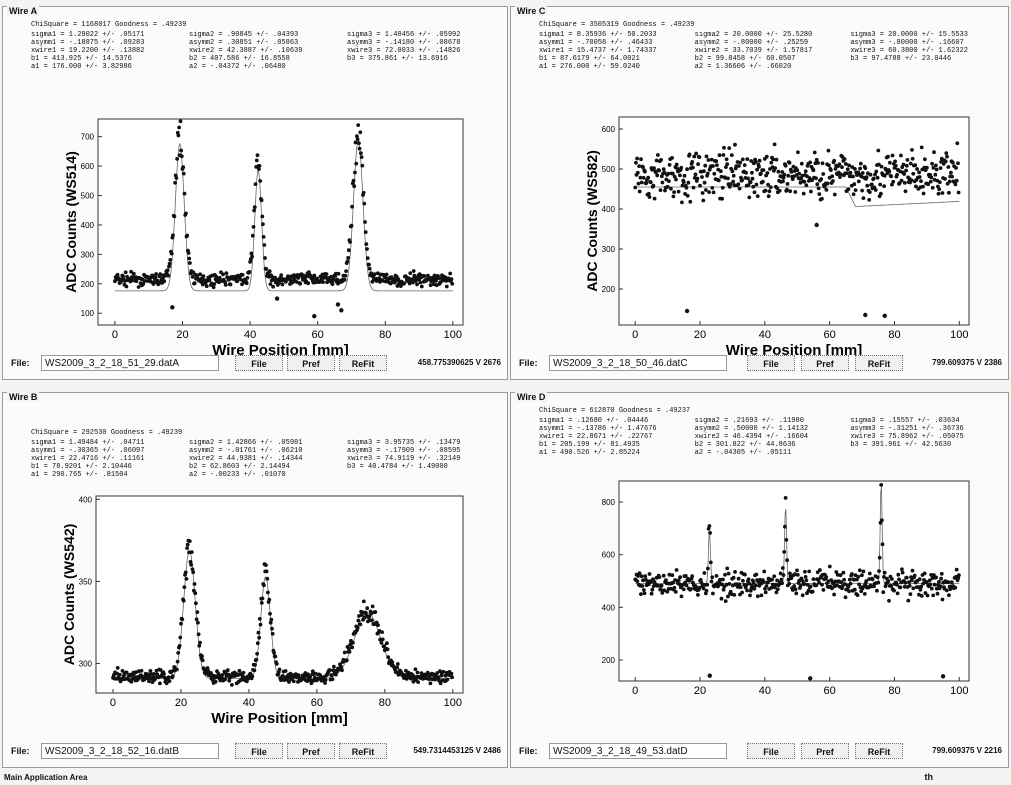 Image resolution: width=1011 pixels, height=785 pixels. I want to click on file-name-field: WS2009_3_2_18_52_16.datB, so click(130, 751).